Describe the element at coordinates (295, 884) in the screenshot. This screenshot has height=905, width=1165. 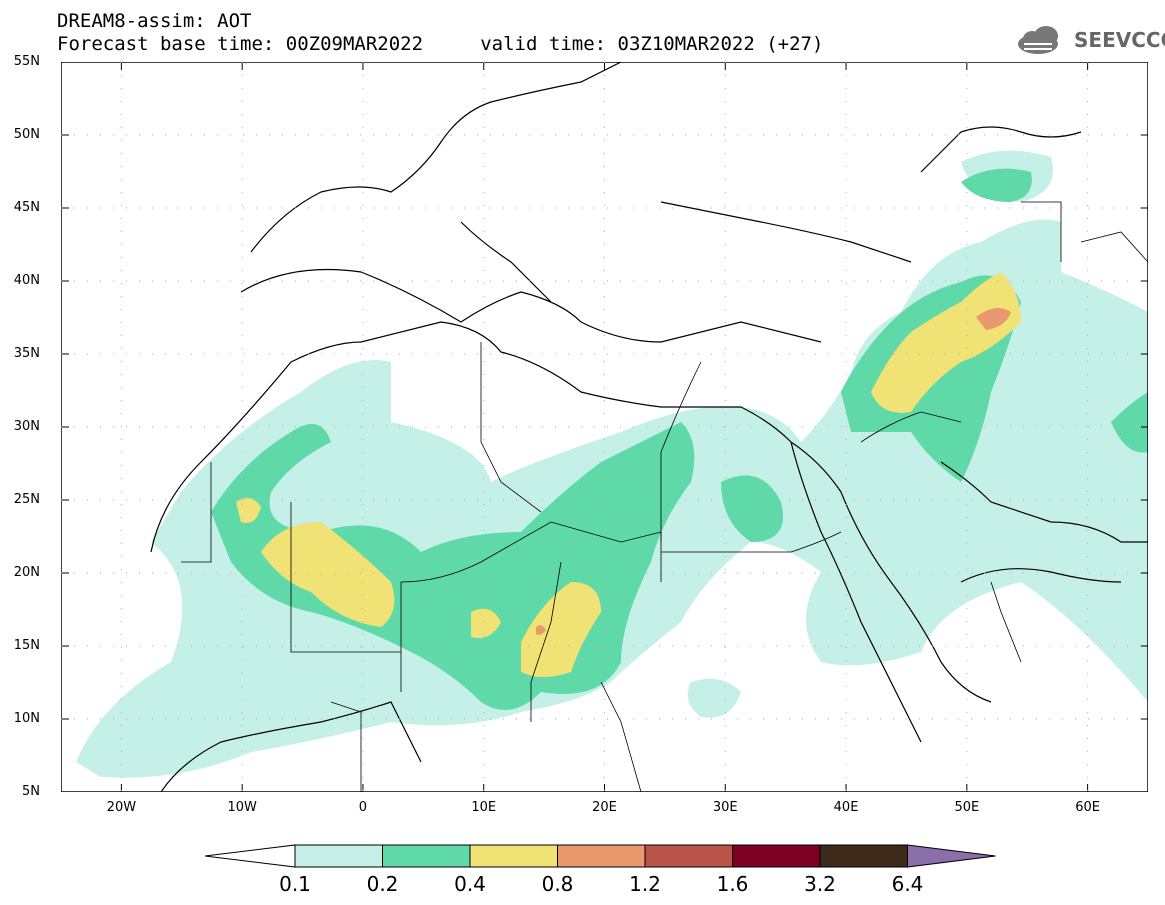
I see `colorbar-label: 0.1` at that location.